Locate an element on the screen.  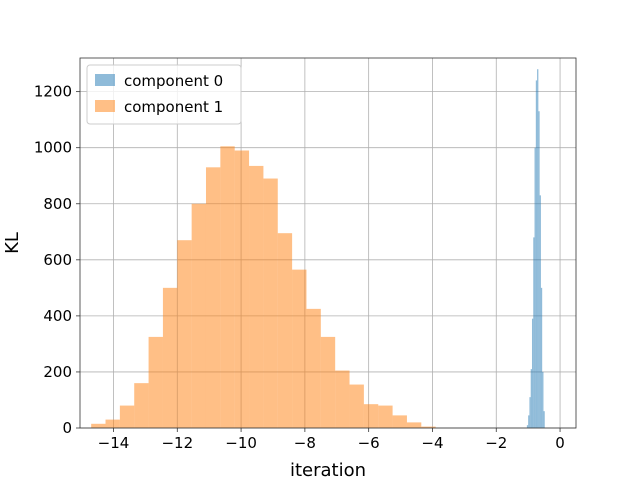
y-tick-label: 1000 is located at coordinates (53, 148).